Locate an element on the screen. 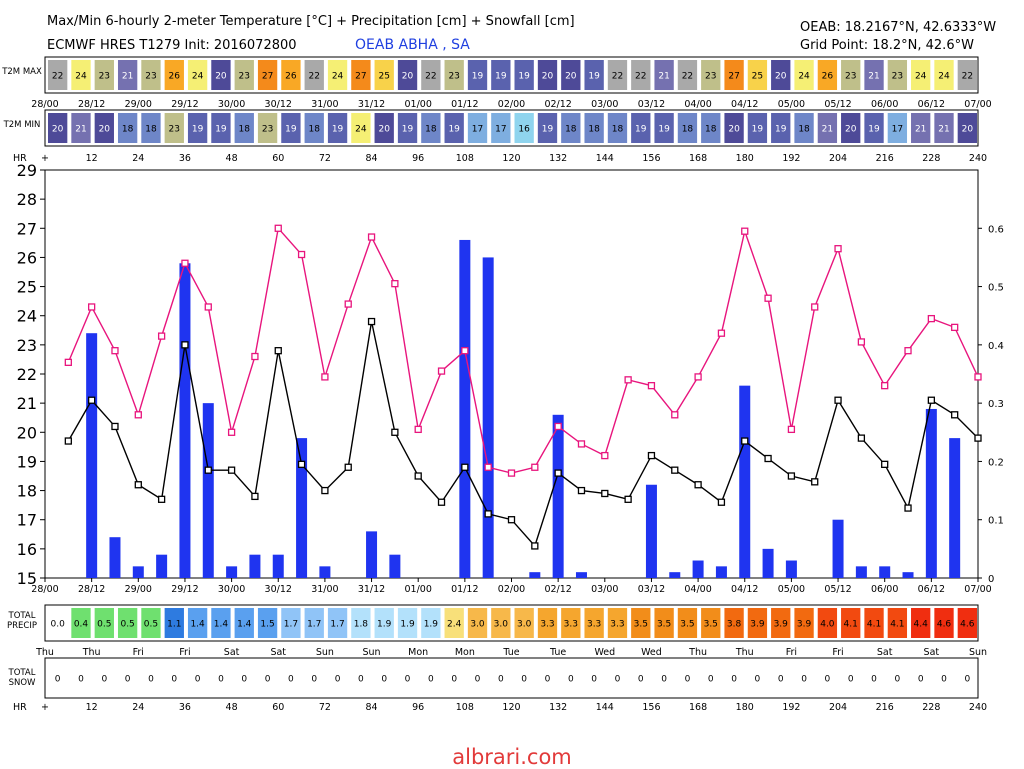  y2-tick-label: 0 is located at coordinates (991, 579).